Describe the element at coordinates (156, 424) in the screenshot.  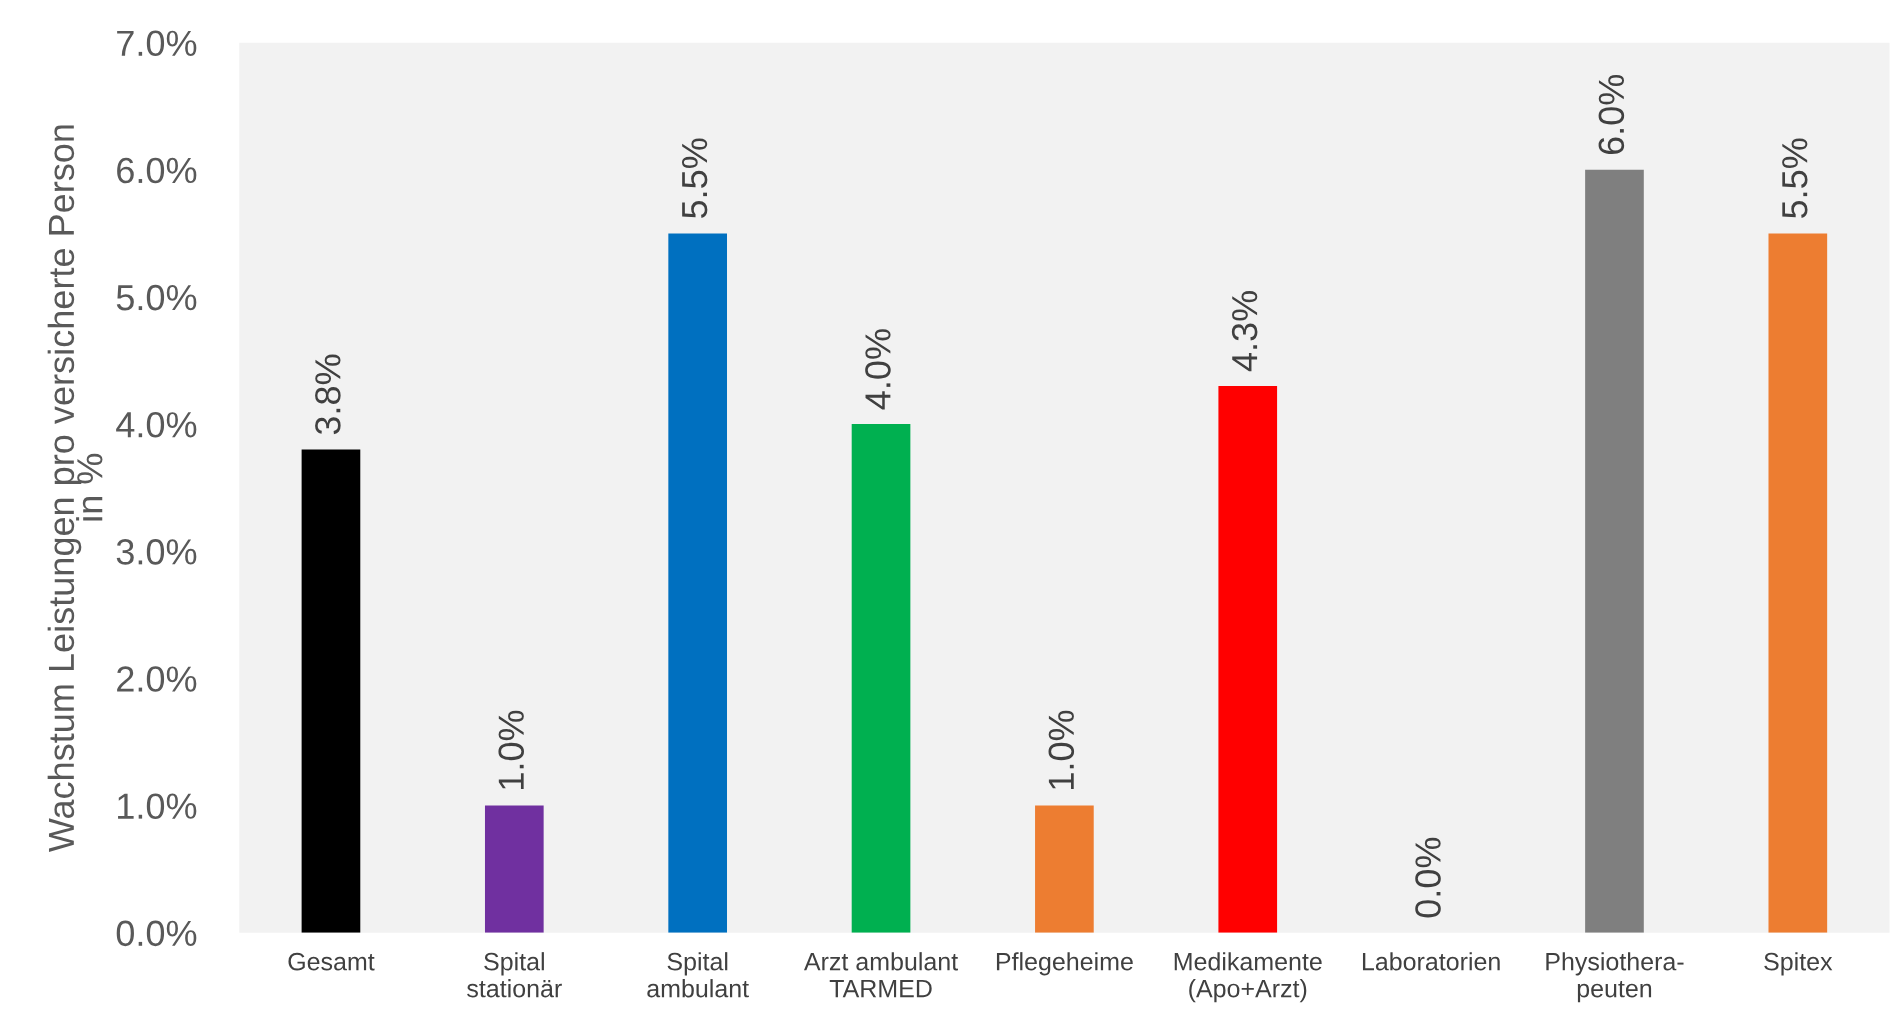
I see `y-tick-label: 4.0%` at that location.